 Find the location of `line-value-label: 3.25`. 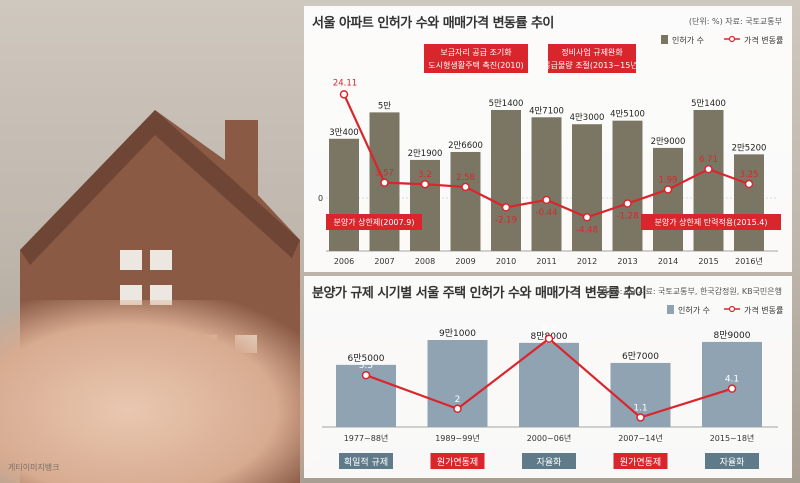

line-value-label: 3.25 is located at coordinates (749, 175).